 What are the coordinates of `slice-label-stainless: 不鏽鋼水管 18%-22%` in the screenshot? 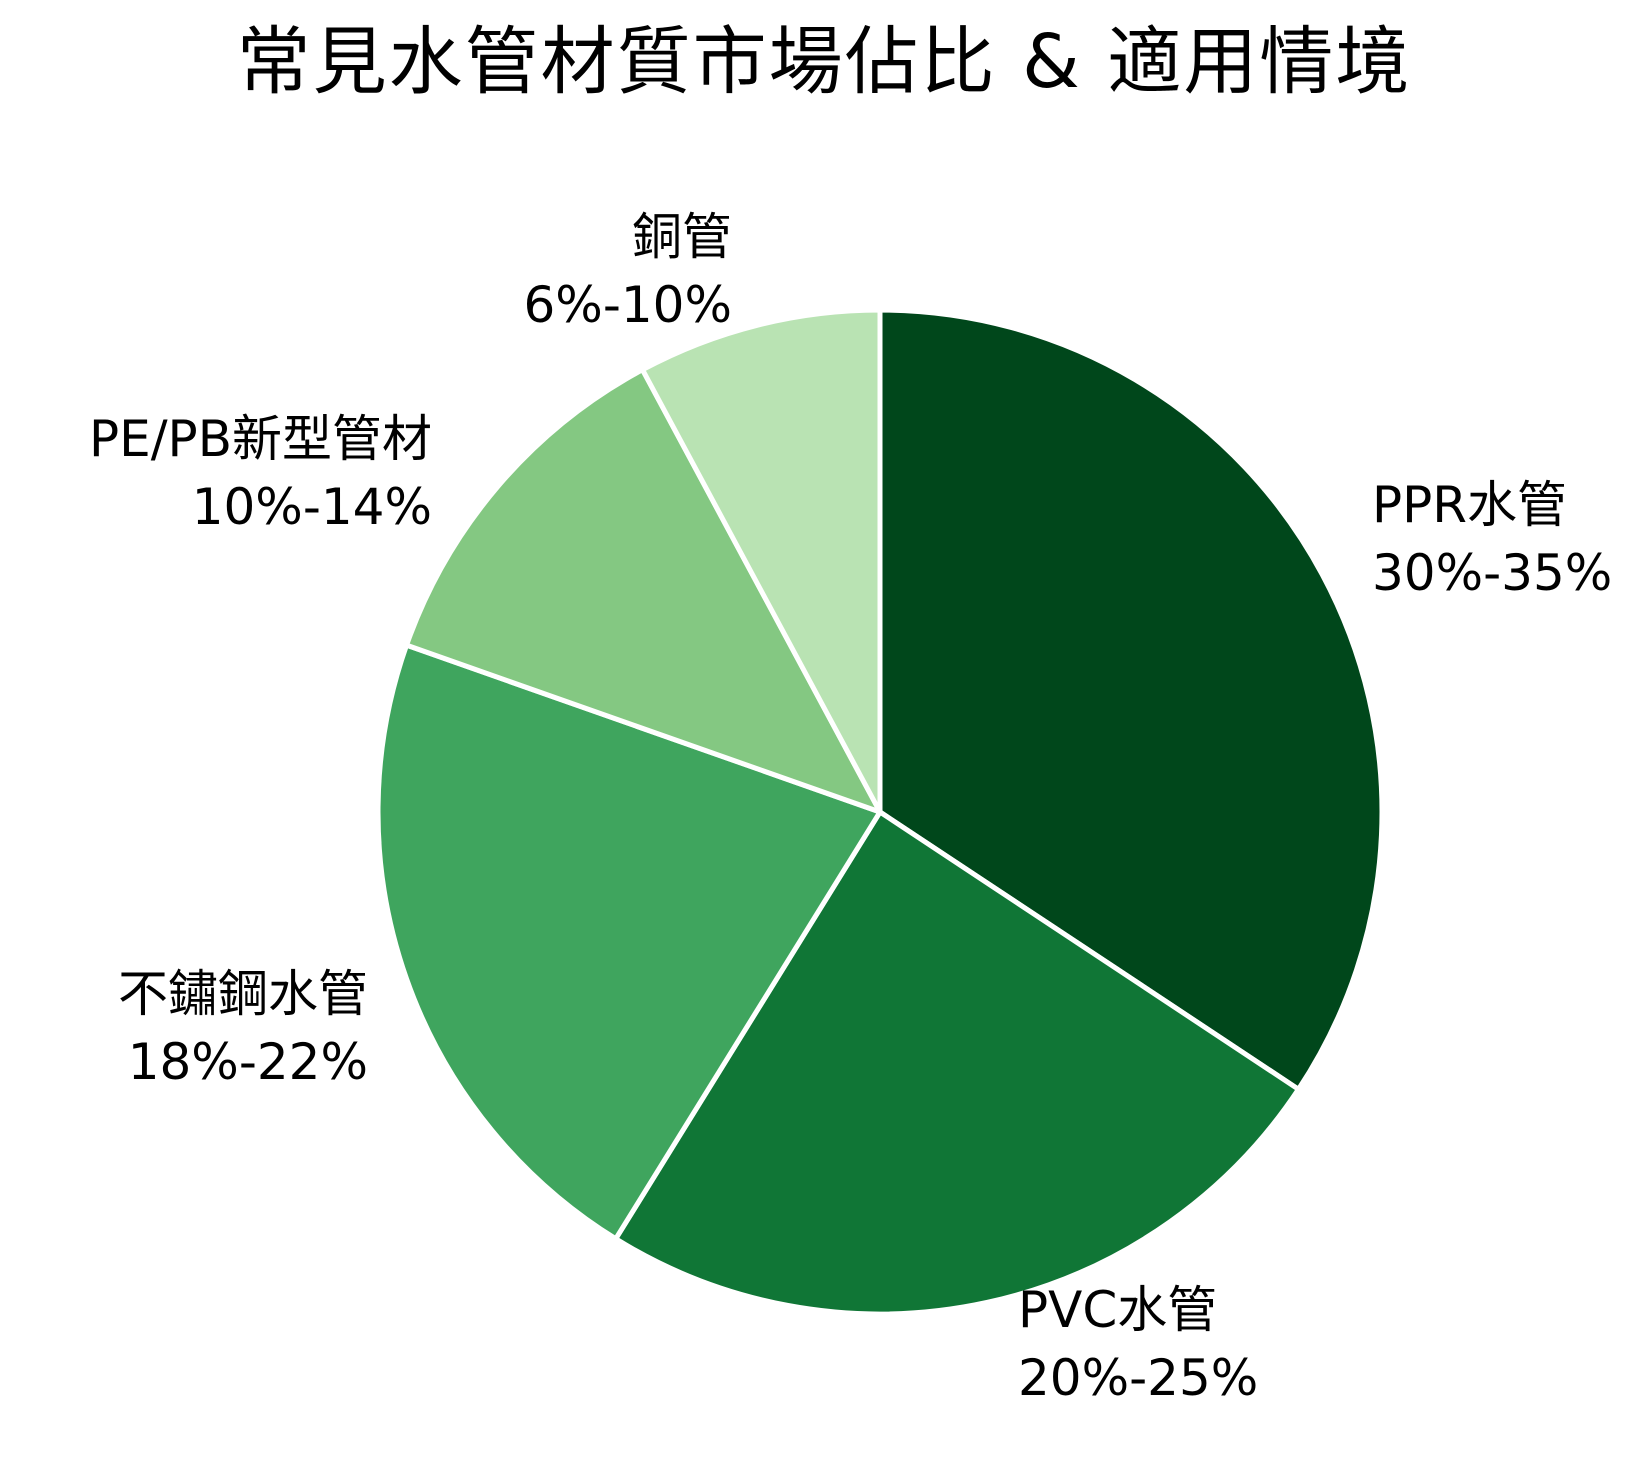 It's located at (243, 1028).